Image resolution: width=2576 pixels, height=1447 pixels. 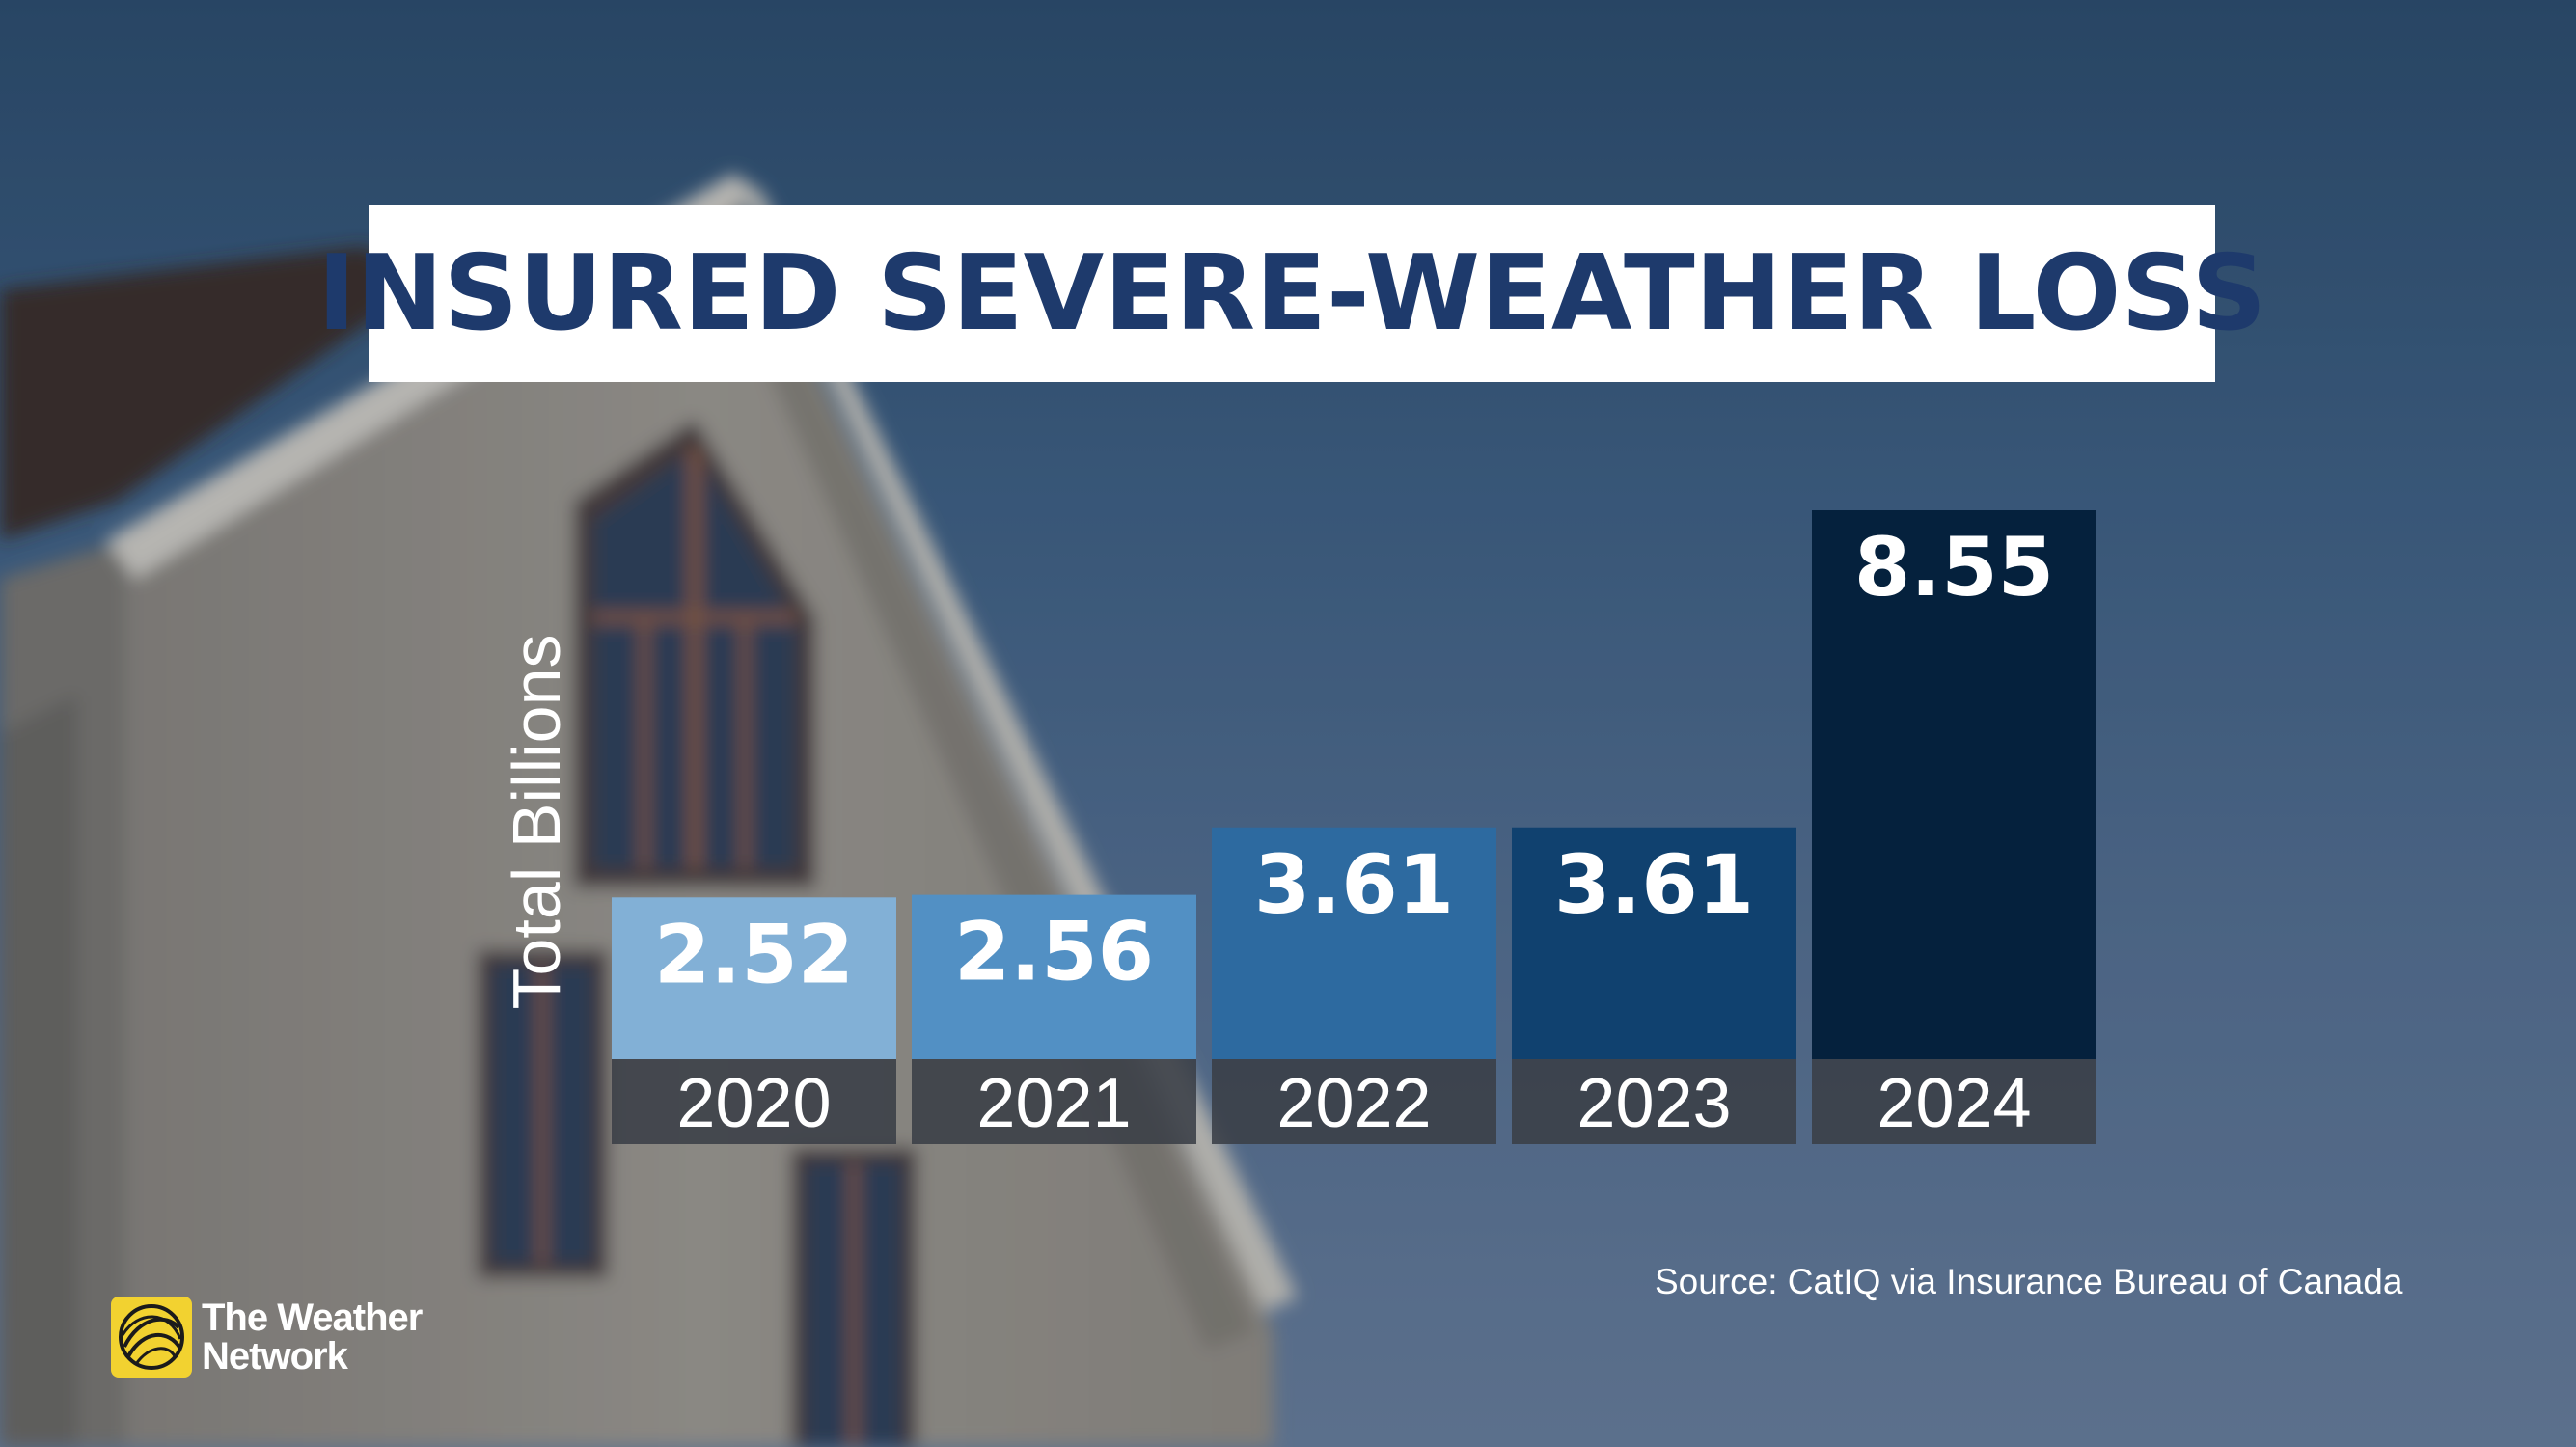 I want to click on year-strip-2024, so click(x=1954, y=1101).